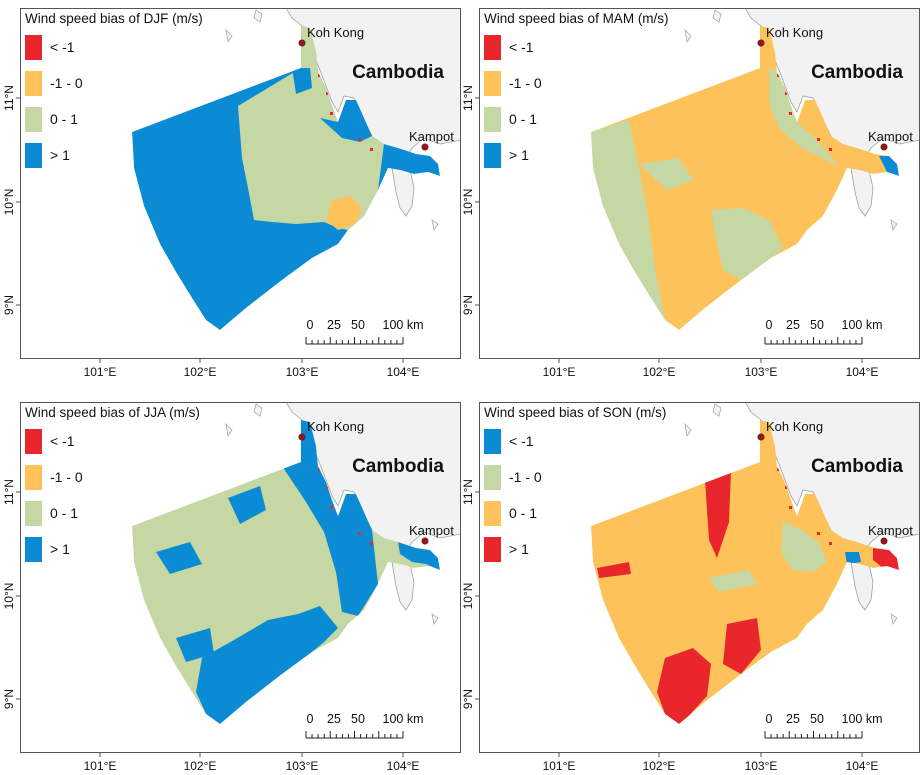 The height and width of the screenshot is (775, 921). Describe the element at coordinates (576, 18) in the screenshot. I see `panel-title: Wind speed bias of MAM (m/s)` at that location.